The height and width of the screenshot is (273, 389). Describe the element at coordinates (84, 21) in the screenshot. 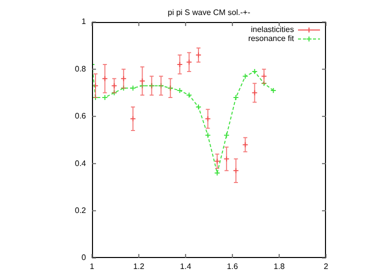

I see `y-tick-label: 1` at that location.